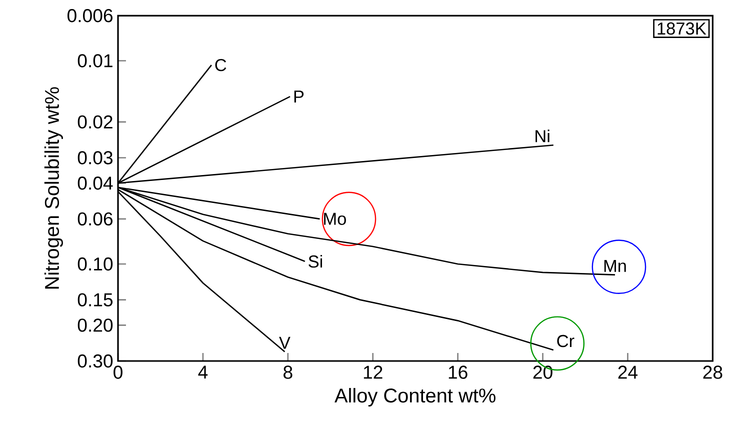 Image resolution: width=729 pixels, height=441 pixels. What do you see at coordinates (542, 372) in the screenshot?
I see `x-tick-label: 20` at bounding box center [542, 372].